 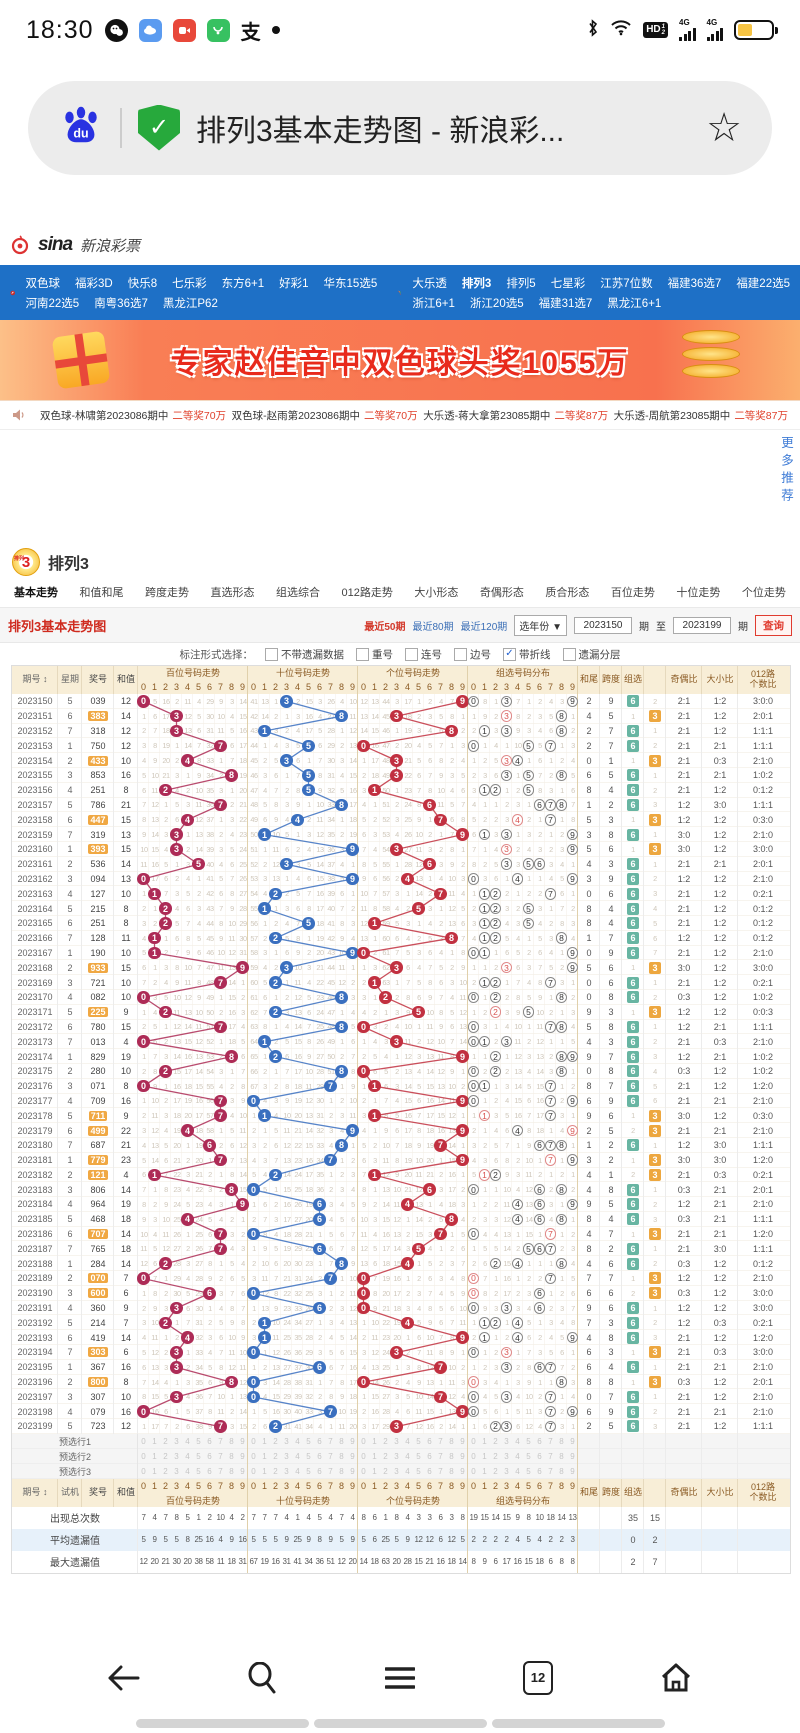 What do you see at coordinates (350, 283) in the screenshot?
I see `nav-link-华东15选5: 华东15选5` at bounding box center [350, 283].